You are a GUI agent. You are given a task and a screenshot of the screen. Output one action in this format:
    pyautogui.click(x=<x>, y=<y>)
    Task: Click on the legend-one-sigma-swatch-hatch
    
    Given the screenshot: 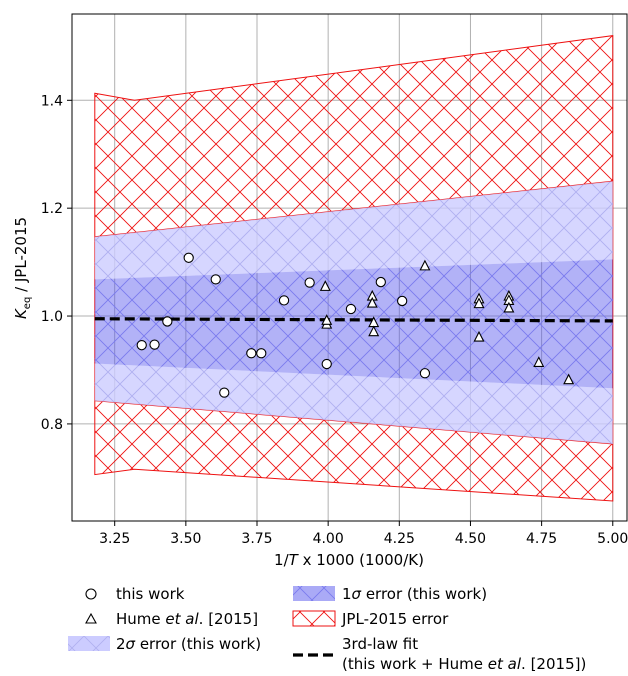 What is the action you would take?
    pyautogui.click(x=314, y=593)
    